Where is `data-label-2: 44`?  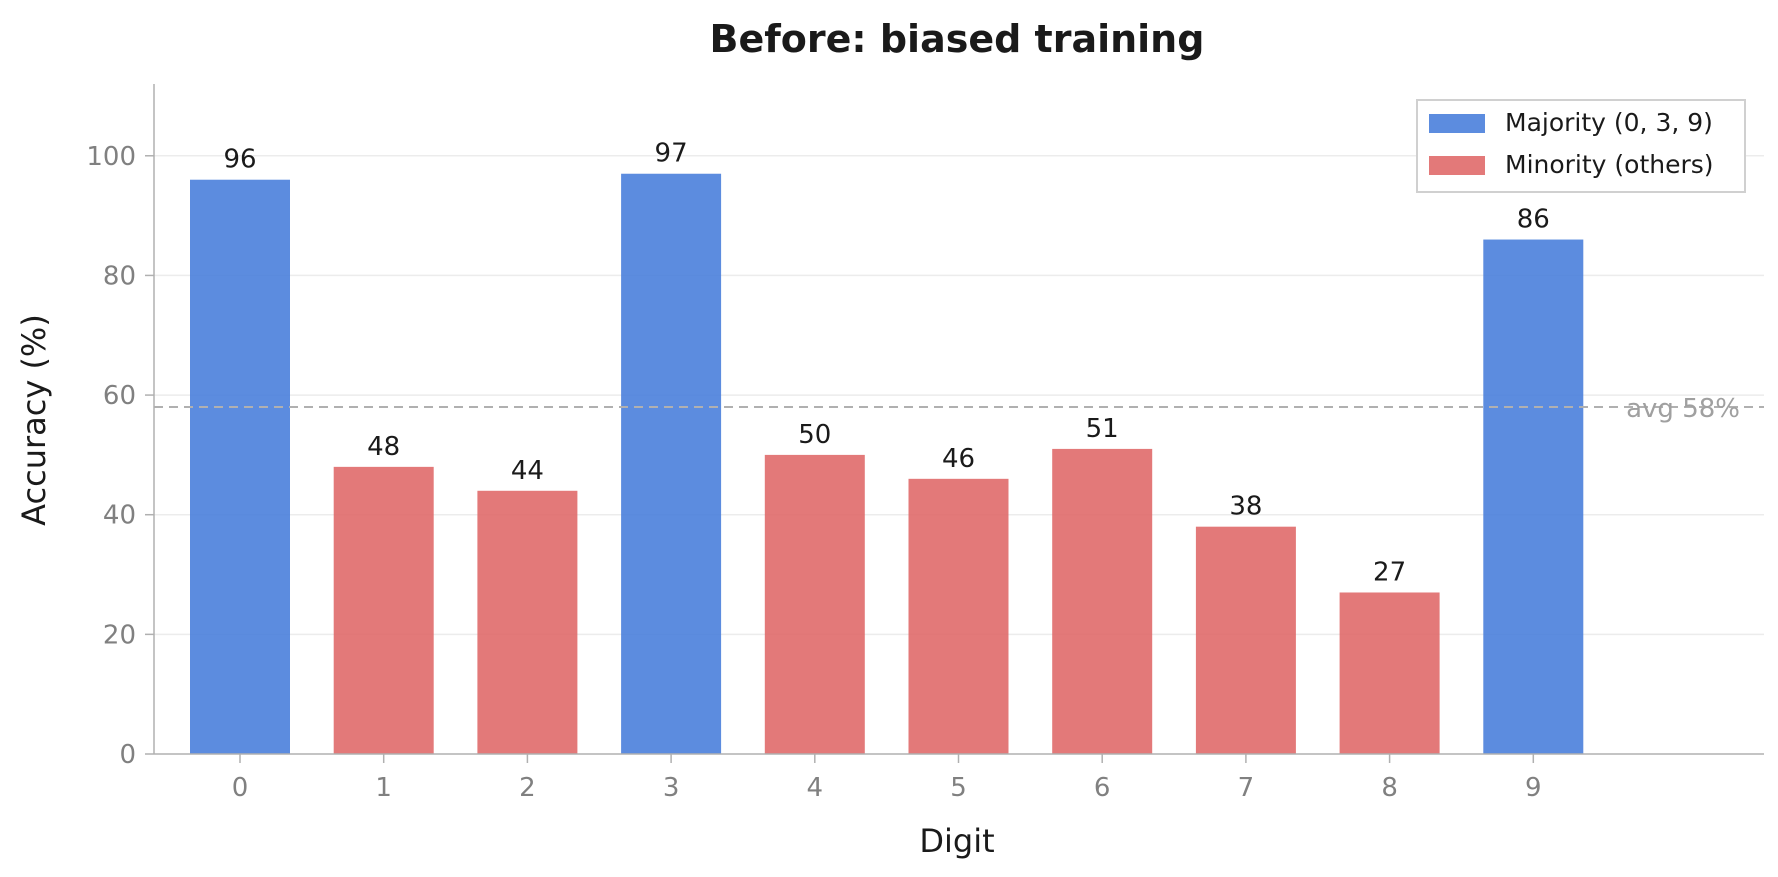 data-label-2: 44 is located at coordinates (527, 471).